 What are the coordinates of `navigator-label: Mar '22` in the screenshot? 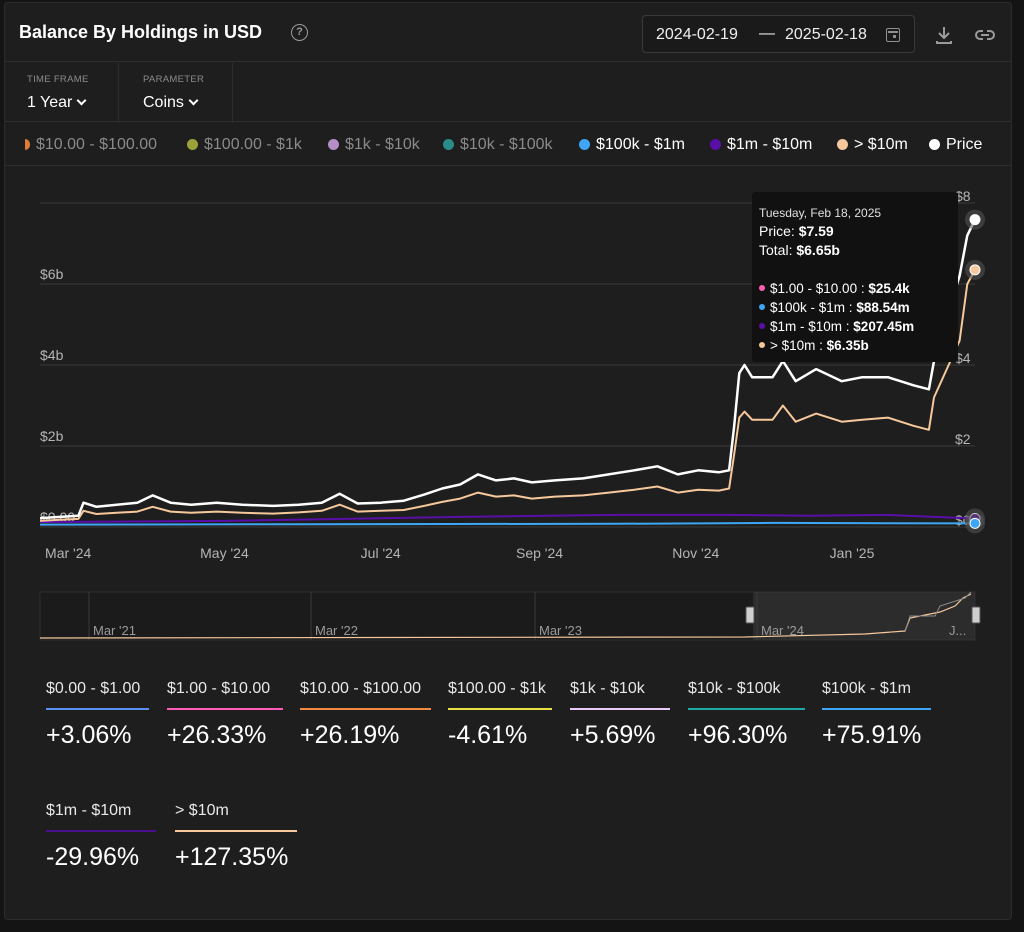 It's located at (336, 630).